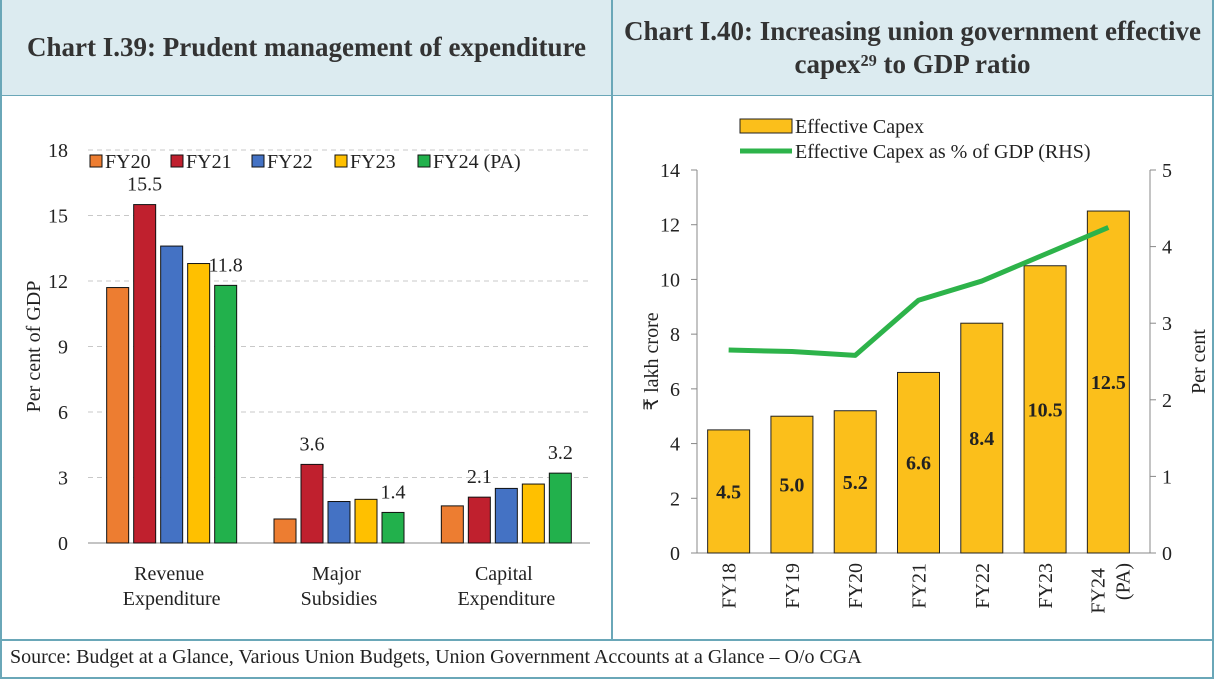 The width and height of the screenshot is (1214, 679). I want to click on x-tick-label: FY20, so click(856, 586).